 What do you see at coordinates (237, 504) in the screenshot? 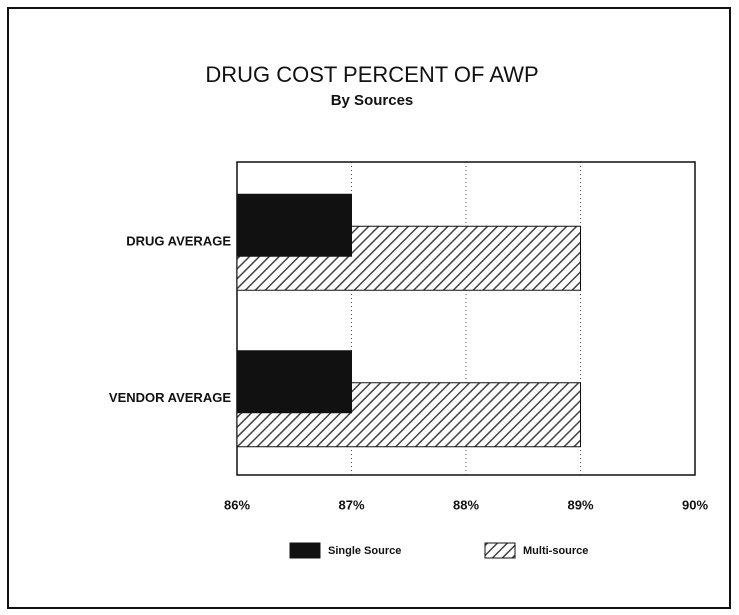
I see `x-tick-label: 86%` at bounding box center [237, 504].